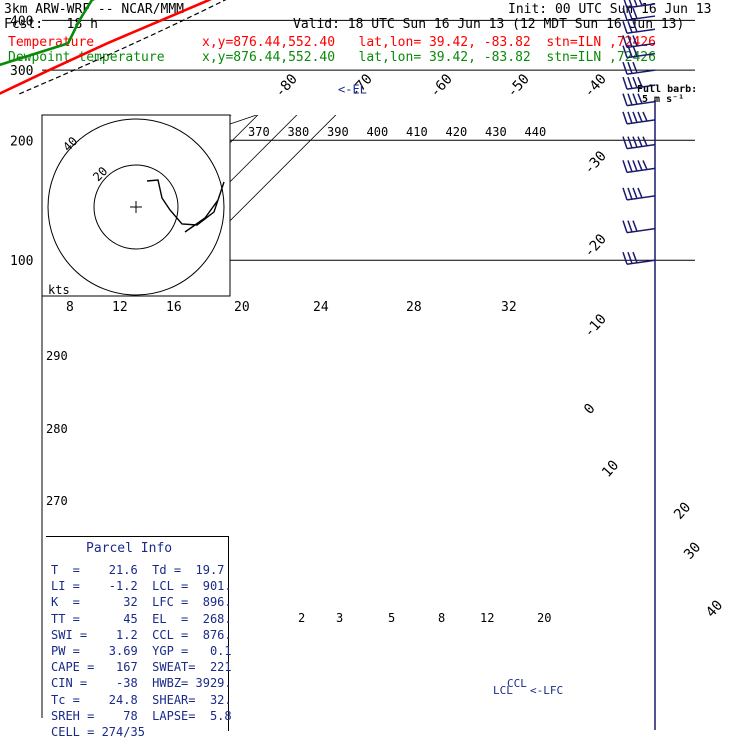  What do you see at coordinates (174, 307) in the screenshot?
I see `hodograph-scale-label: 16` at bounding box center [174, 307].